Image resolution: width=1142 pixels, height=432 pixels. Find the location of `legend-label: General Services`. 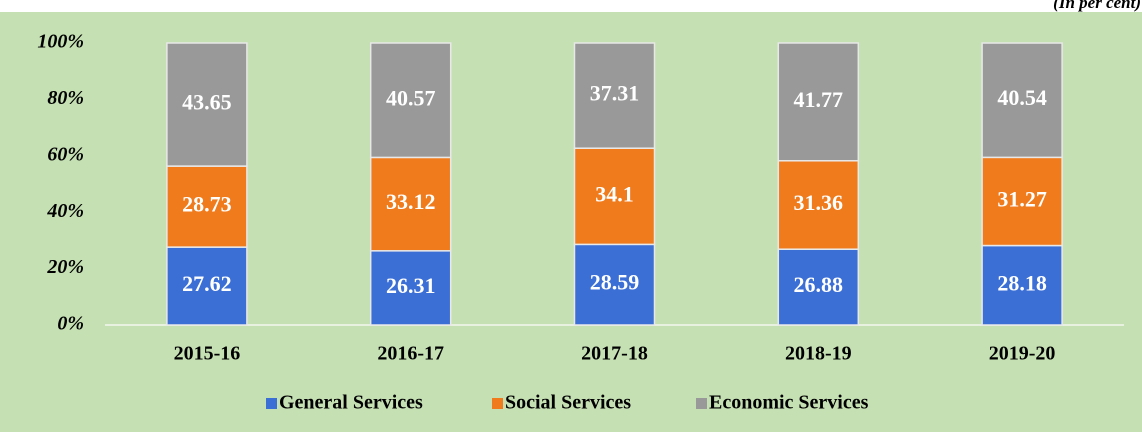

legend-label: General Services is located at coordinates (351, 403).